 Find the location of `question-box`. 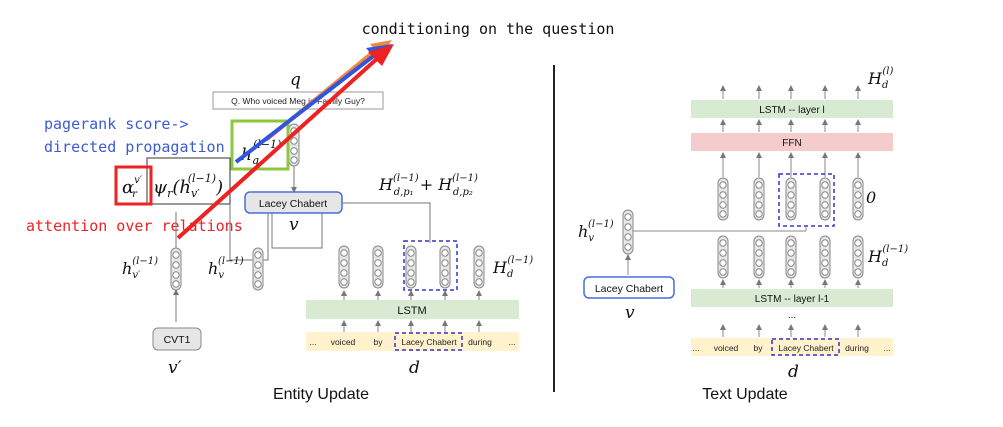

question-box is located at coordinates (298, 100).